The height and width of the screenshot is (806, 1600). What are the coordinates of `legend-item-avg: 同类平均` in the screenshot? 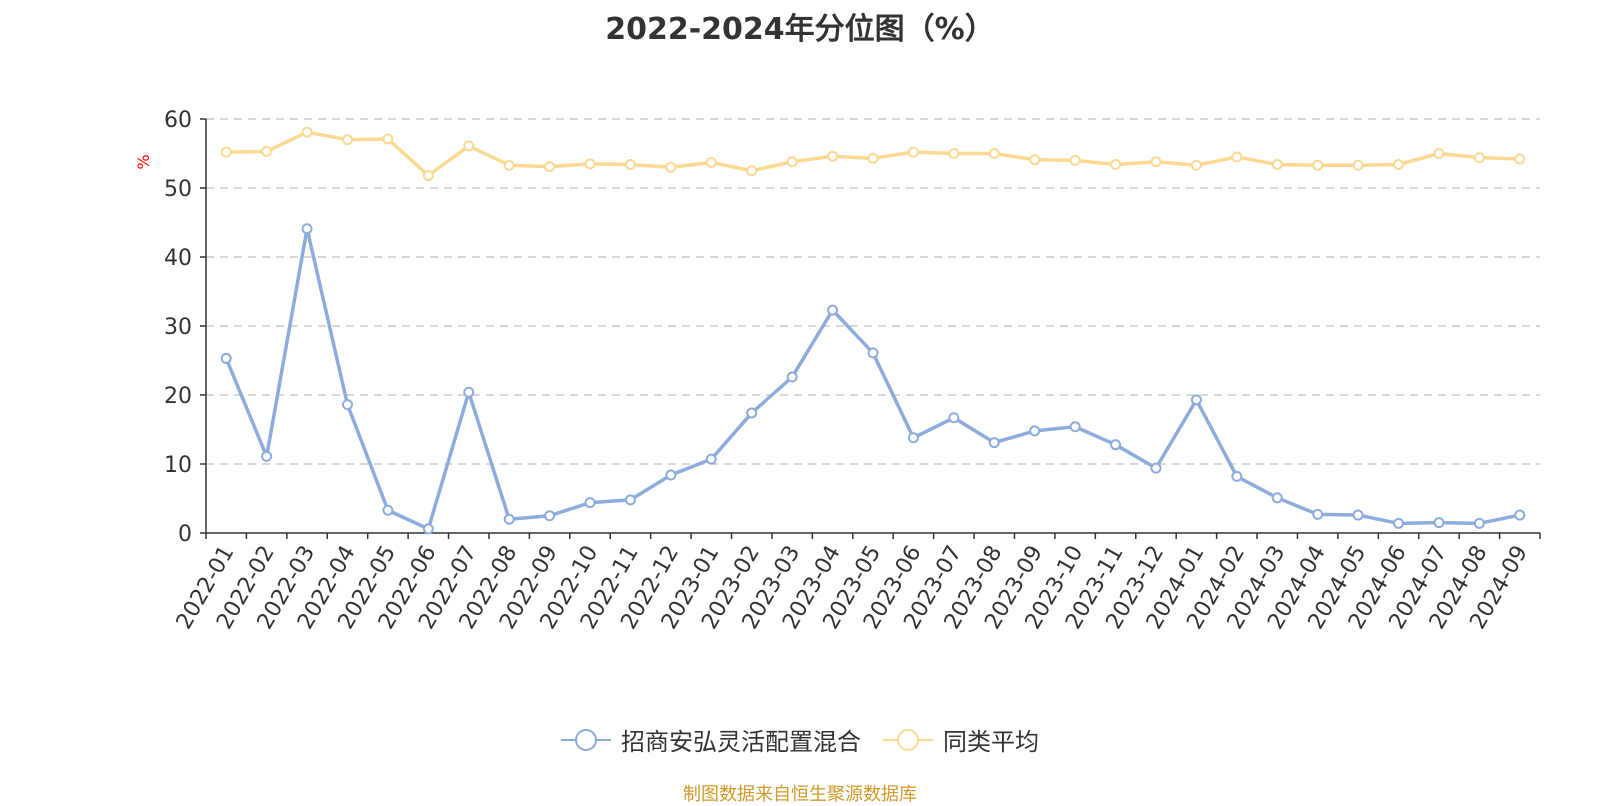 It's located at (961, 739).